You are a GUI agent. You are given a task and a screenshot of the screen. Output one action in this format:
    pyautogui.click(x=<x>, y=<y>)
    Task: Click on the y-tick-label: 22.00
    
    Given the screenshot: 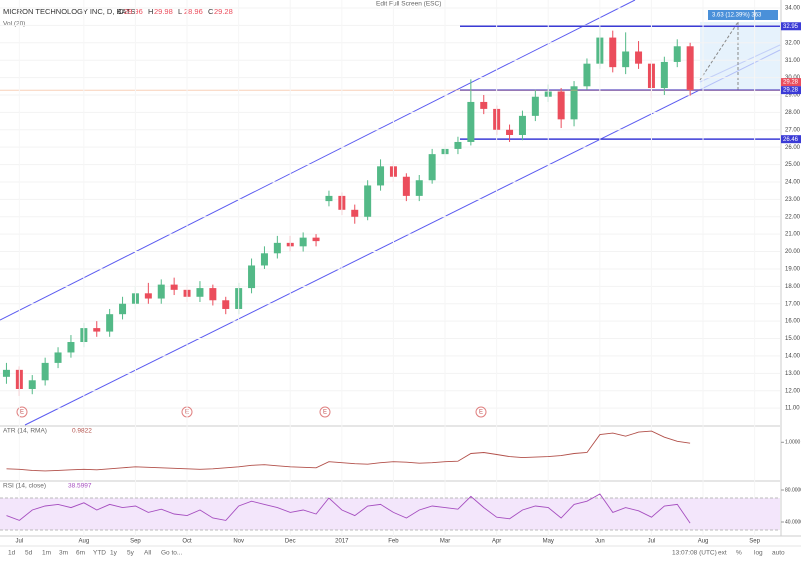 What is the action you would take?
    pyautogui.click(x=793, y=217)
    